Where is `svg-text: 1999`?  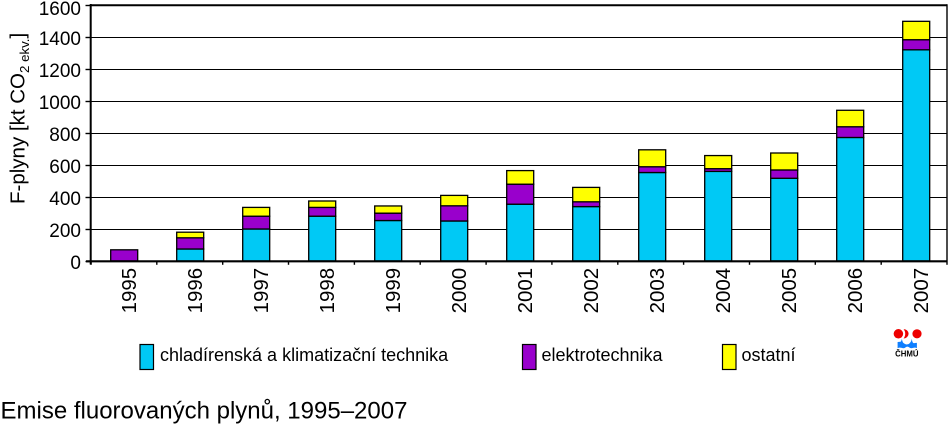 svg-text: 1999 is located at coordinates (393, 291).